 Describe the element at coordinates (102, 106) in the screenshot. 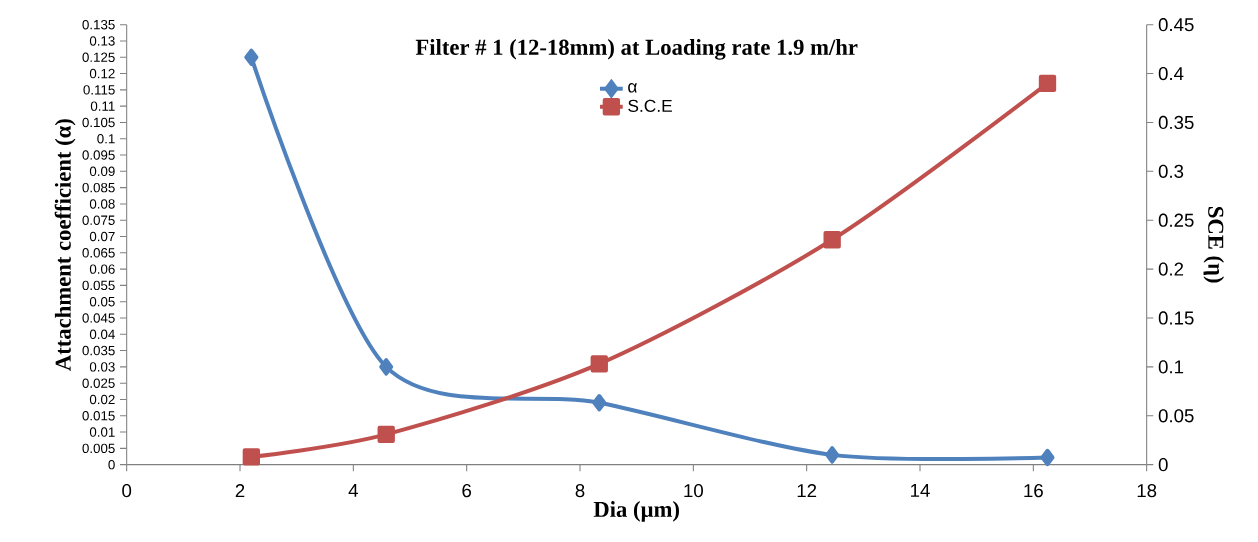

I see `y-tick-label: 0.11` at that location.